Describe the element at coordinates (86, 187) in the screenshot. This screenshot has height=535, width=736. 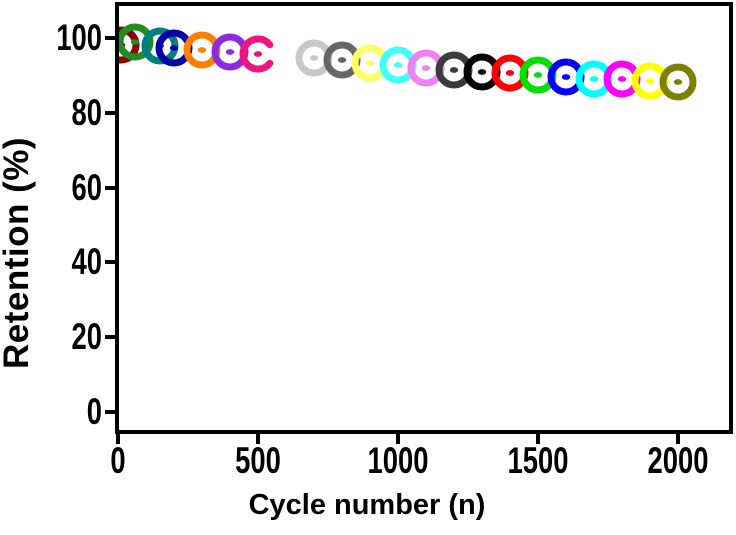
I see `y-tick-label: 60` at that location.